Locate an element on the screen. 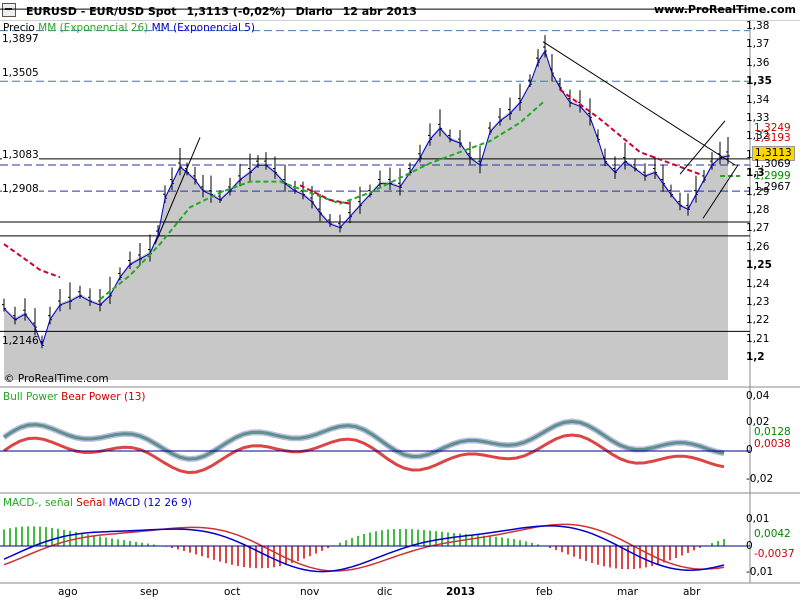  x-axis-month: ago is located at coordinates (68, 592).